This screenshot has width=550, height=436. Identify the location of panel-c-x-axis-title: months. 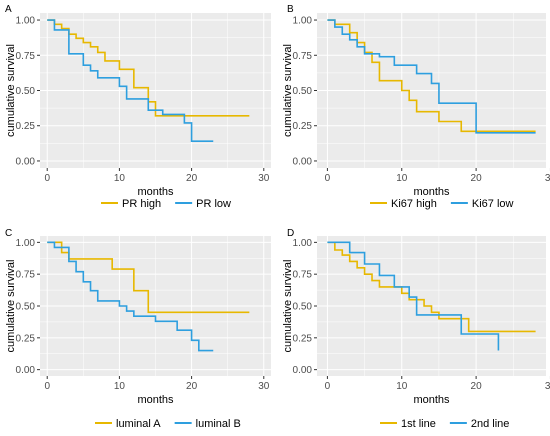
(155, 400).